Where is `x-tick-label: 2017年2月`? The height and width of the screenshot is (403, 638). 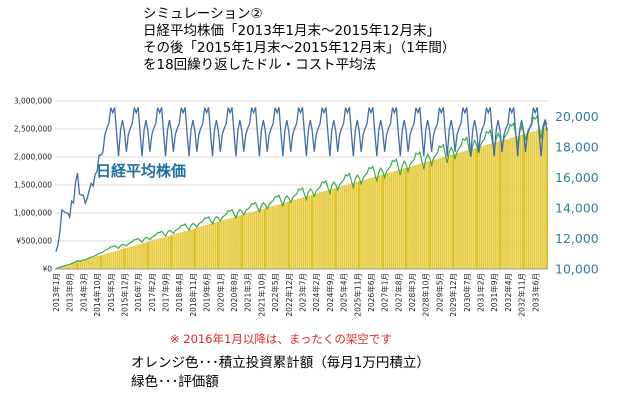
x-tick-label: 2017年2月 is located at coordinates (152, 292).